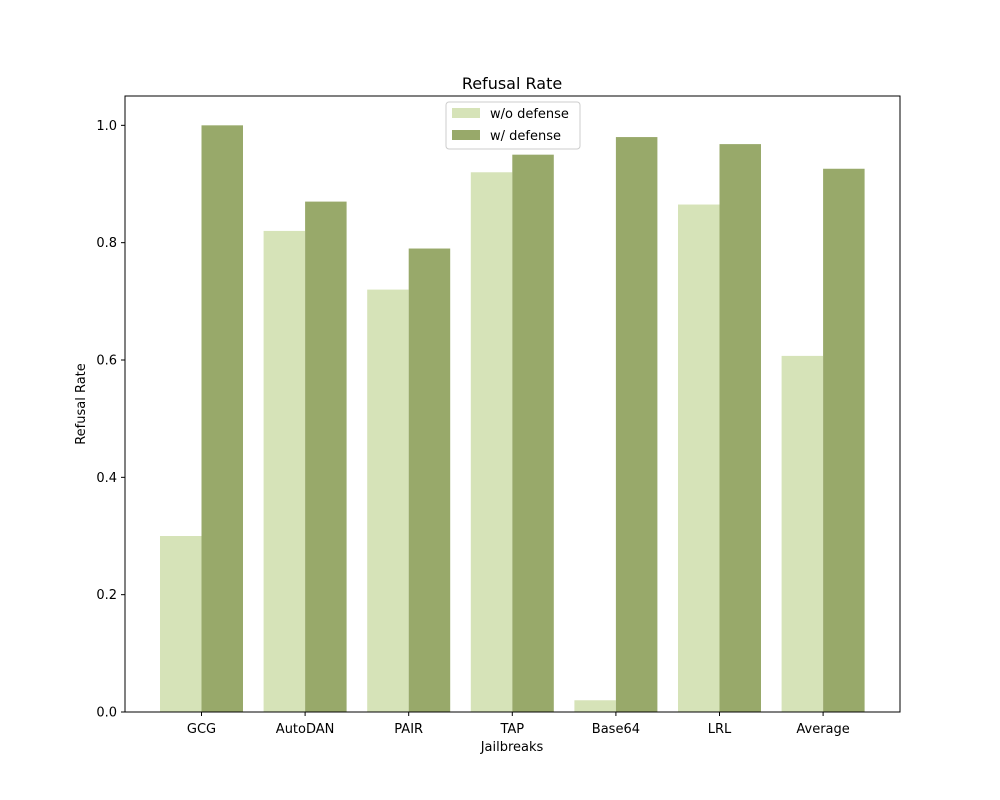  Describe the element at coordinates (802, 533) in the screenshot. I see `bar-average-without-defense` at that location.